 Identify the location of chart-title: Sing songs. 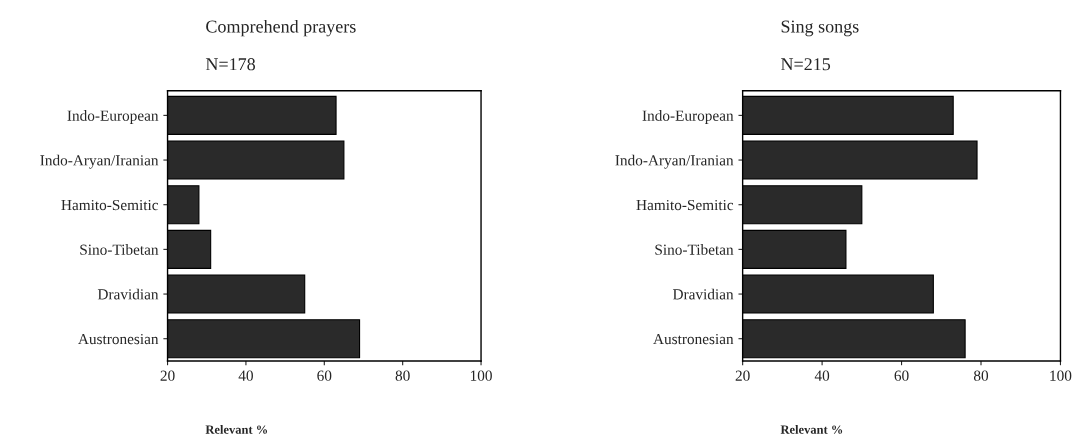
(820, 28).